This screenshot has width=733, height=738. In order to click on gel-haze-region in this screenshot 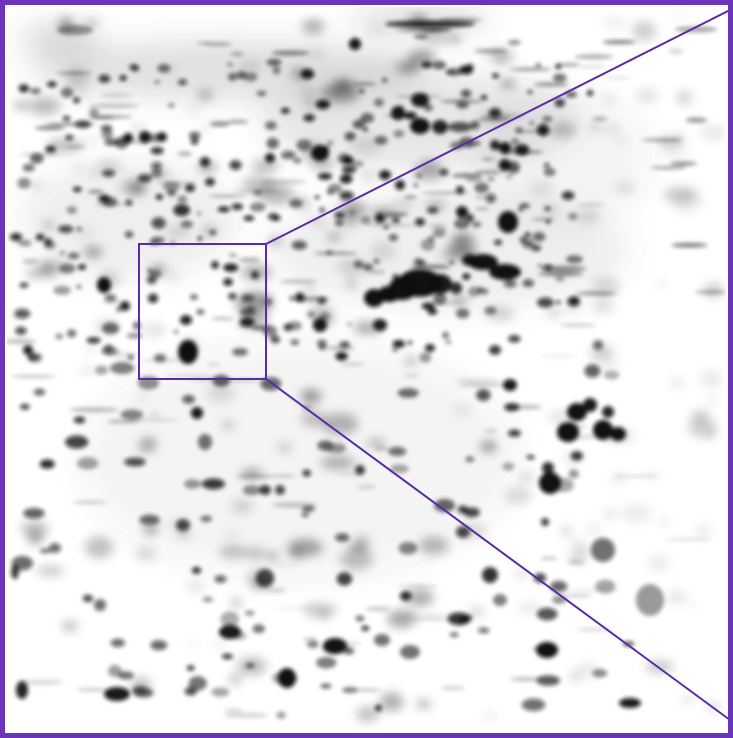, I will do `click(560, 160)`.